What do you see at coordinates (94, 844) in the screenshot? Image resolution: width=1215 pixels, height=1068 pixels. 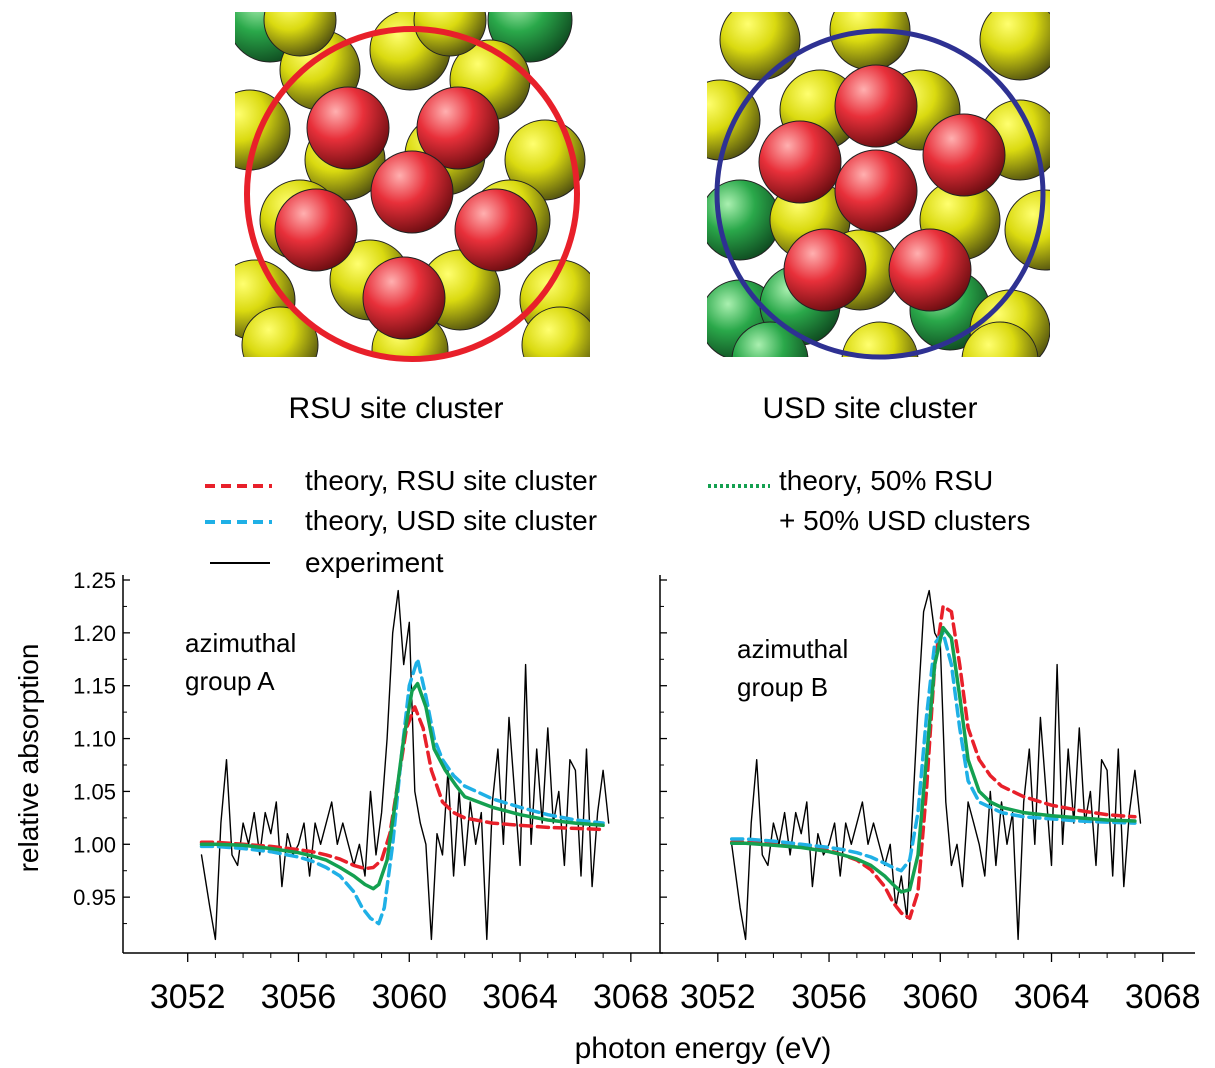 I see `y-tick-label: 1.00` at bounding box center [94, 844].